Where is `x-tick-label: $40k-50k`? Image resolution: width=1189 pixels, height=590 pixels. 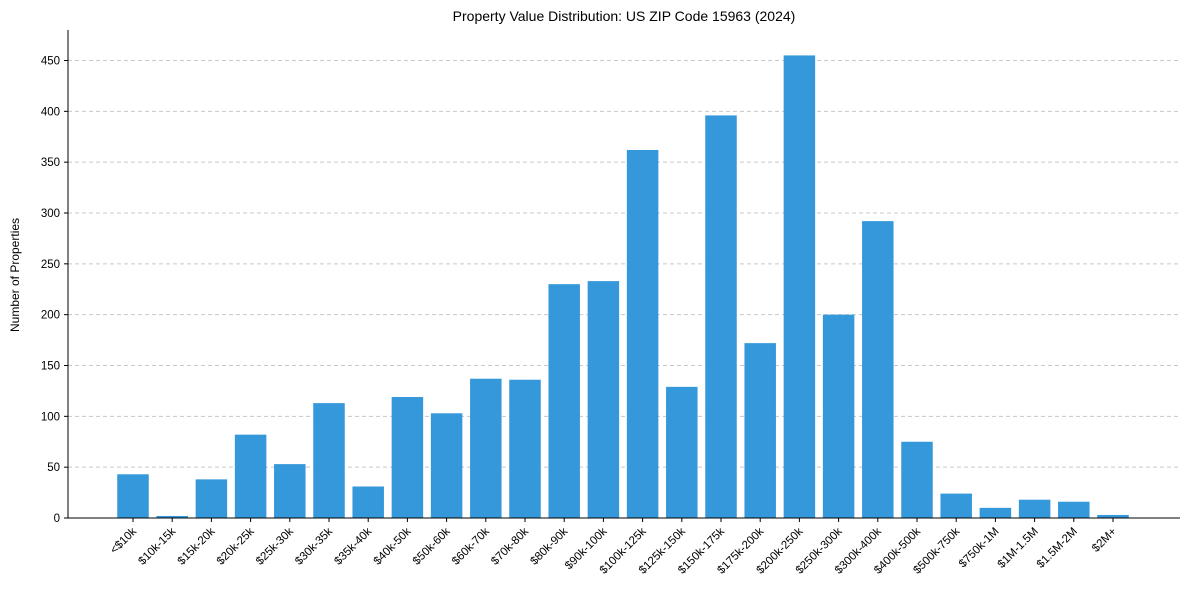 x-tick-label: $40k-50k is located at coordinates (393, 546).